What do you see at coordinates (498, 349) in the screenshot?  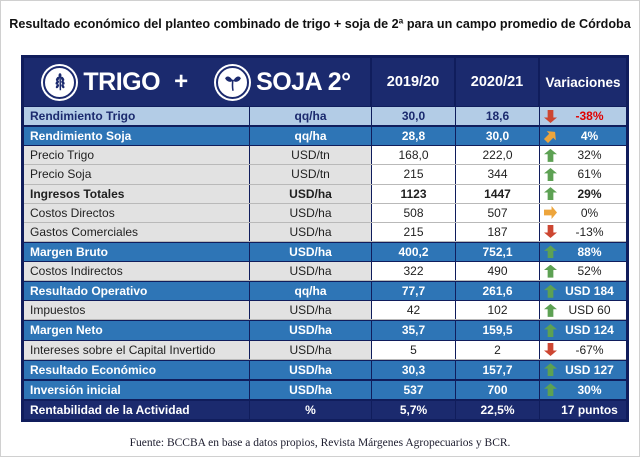 I see `value-2020-21: 2` at bounding box center [498, 349].